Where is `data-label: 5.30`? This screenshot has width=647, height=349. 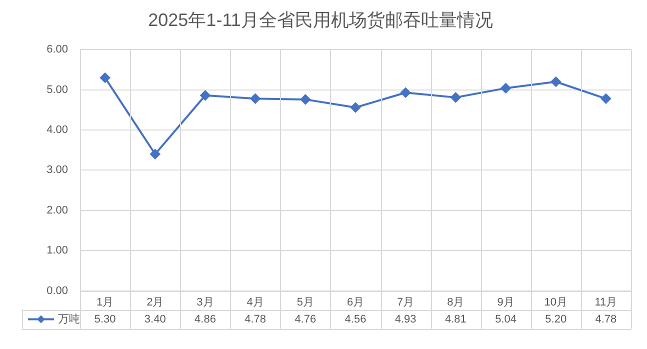
data-label: 5.30 is located at coordinates (105, 319).